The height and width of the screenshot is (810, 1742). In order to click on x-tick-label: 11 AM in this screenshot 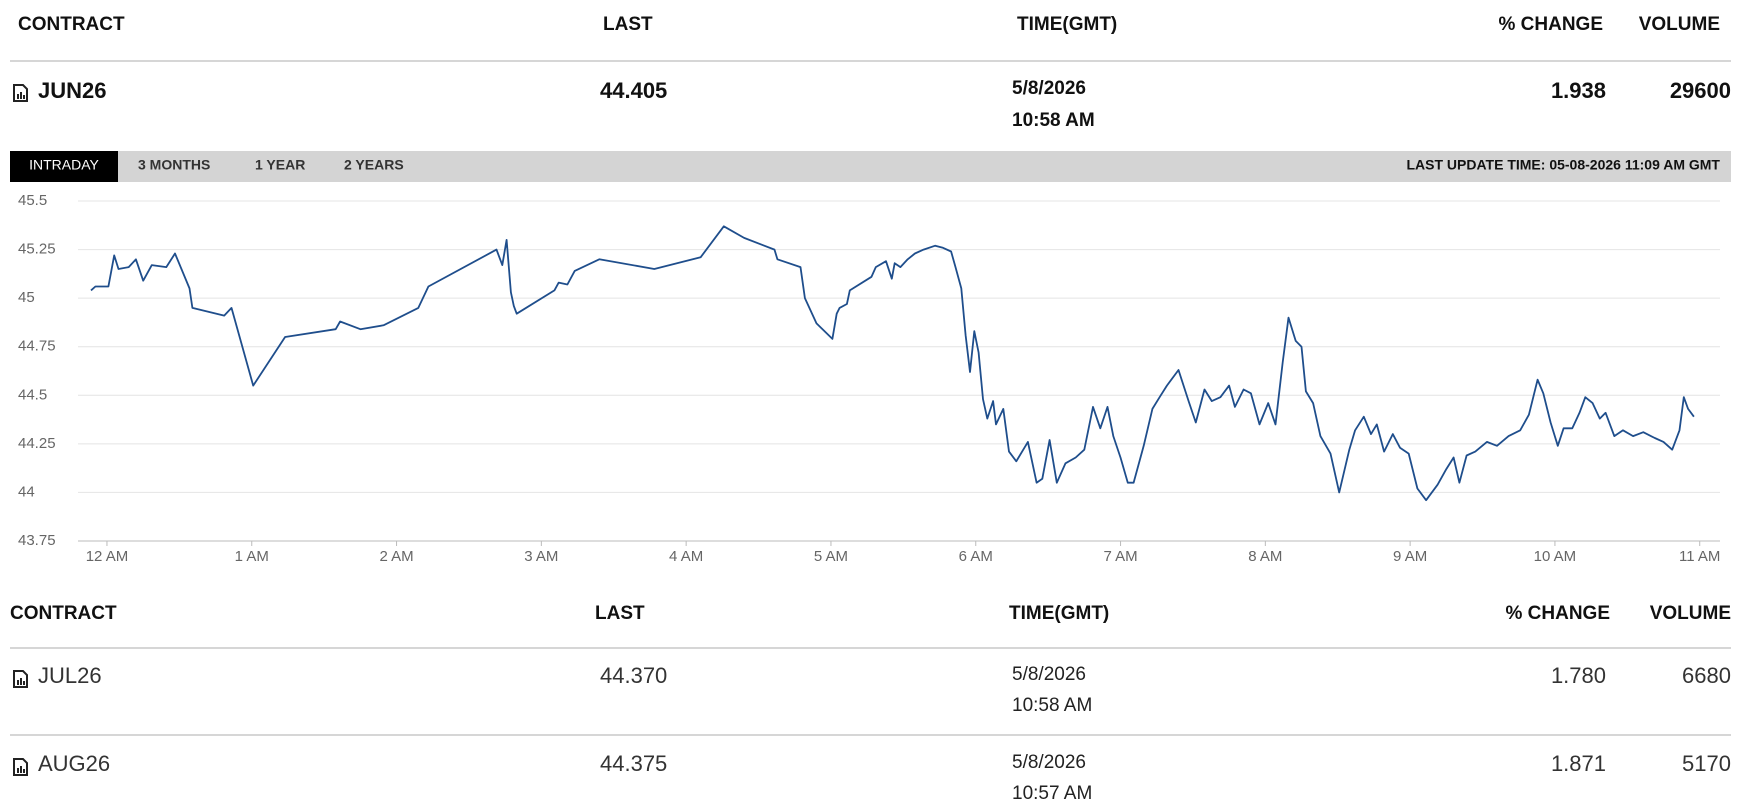, I will do `click(1699, 556)`.